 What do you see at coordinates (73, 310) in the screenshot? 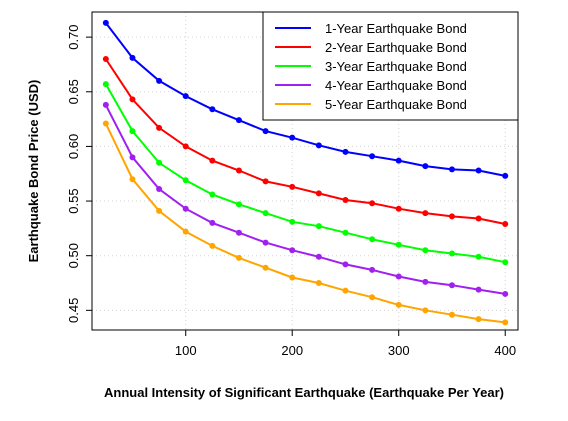
I see `y-tick-label: 0.45` at bounding box center [73, 310].